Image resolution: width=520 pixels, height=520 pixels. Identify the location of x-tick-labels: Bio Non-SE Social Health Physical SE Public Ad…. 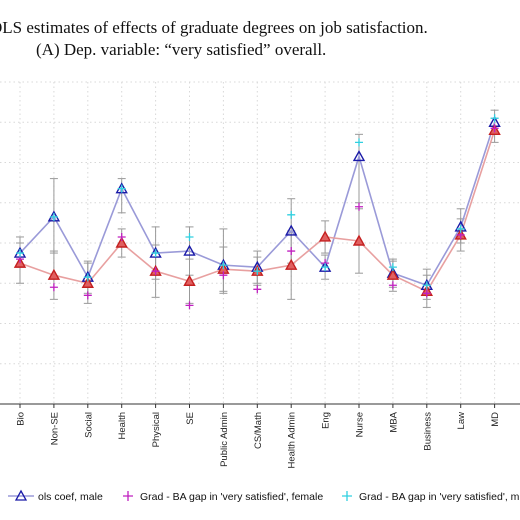
(258, 436).